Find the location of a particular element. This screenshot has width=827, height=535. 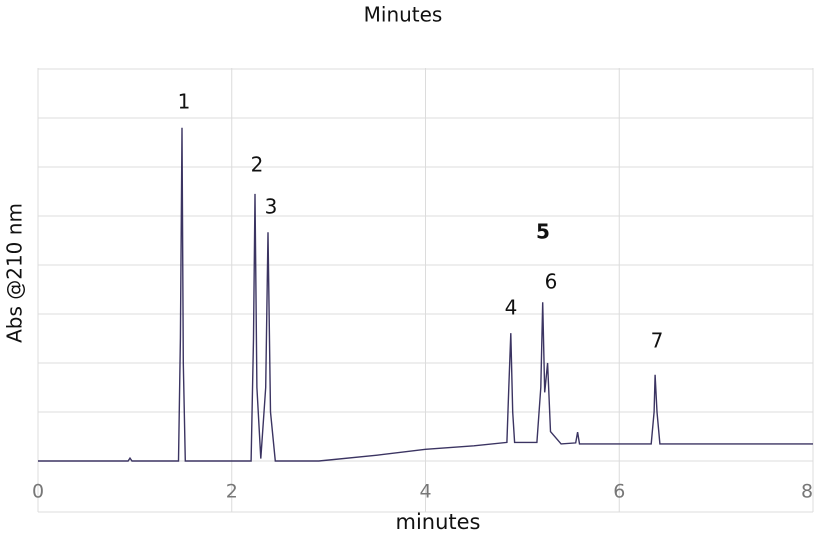

y-axis-label: Abs @210 nm is located at coordinates (15, 273).